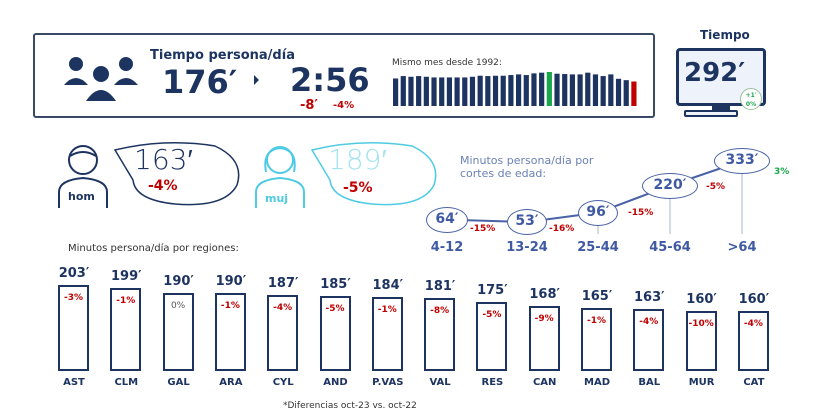 This screenshot has height=418, width=816. Describe the element at coordinates (598, 212) in the screenshot. I see `age-point-25-44: 96′` at that location.